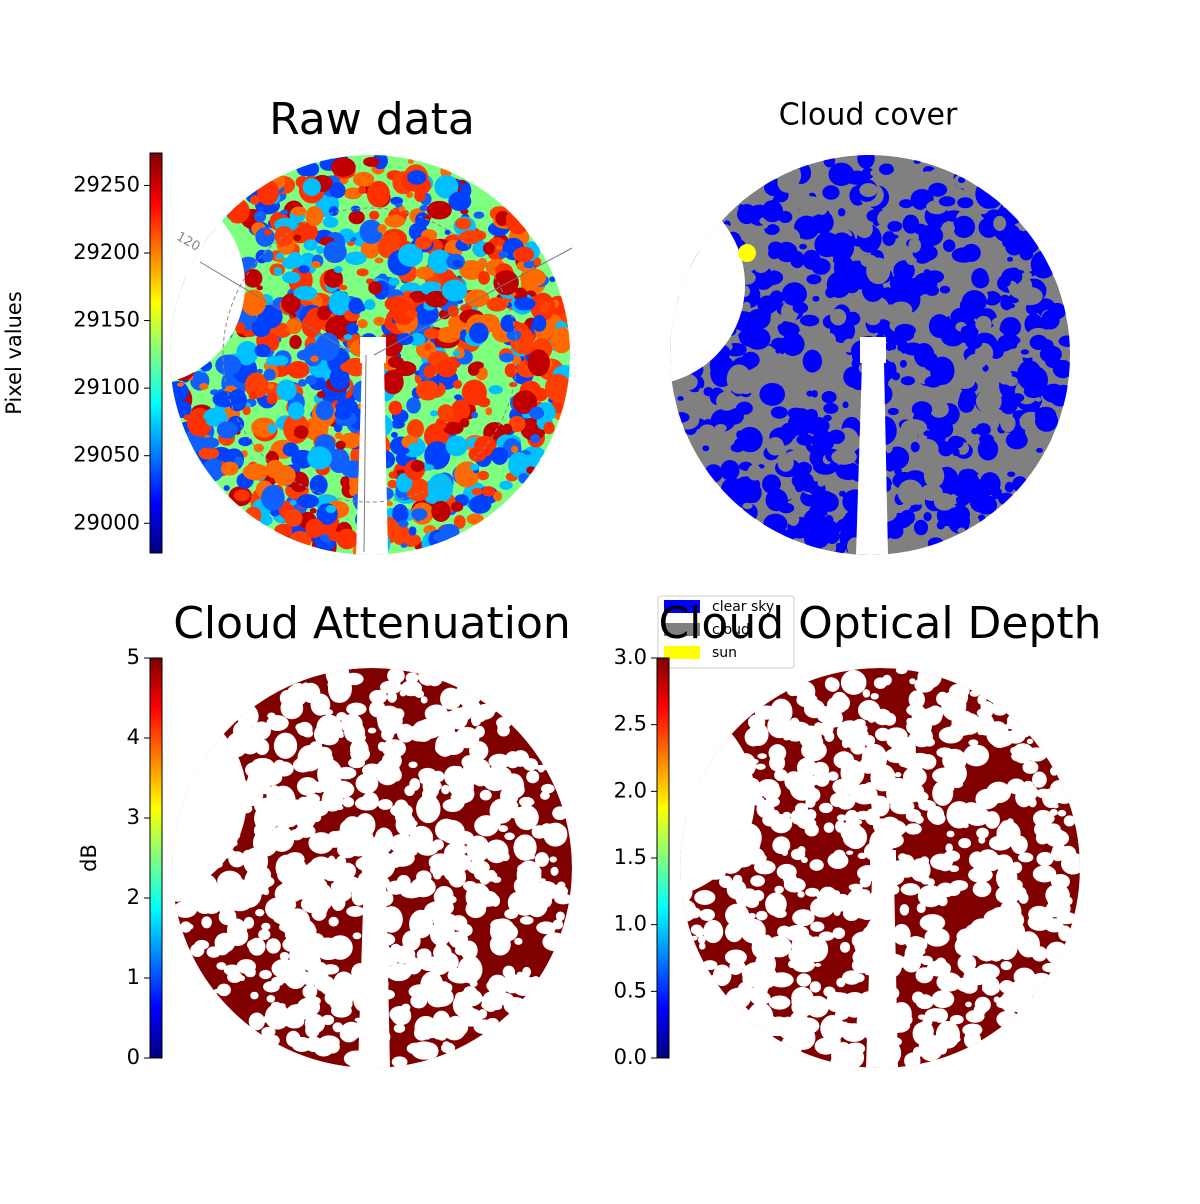 Image resolution: width=1200 pixels, height=1204 pixels. What do you see at coordinates (89, 858) in the screenshot?
I see `colorbar-label: dB` at bounding box center [89, 858].